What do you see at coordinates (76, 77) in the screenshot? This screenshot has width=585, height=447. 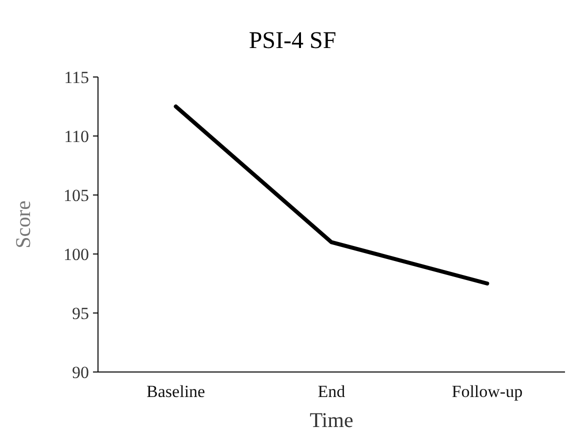 I see `y-tick-label: 115` at bounding box center [76, 77].